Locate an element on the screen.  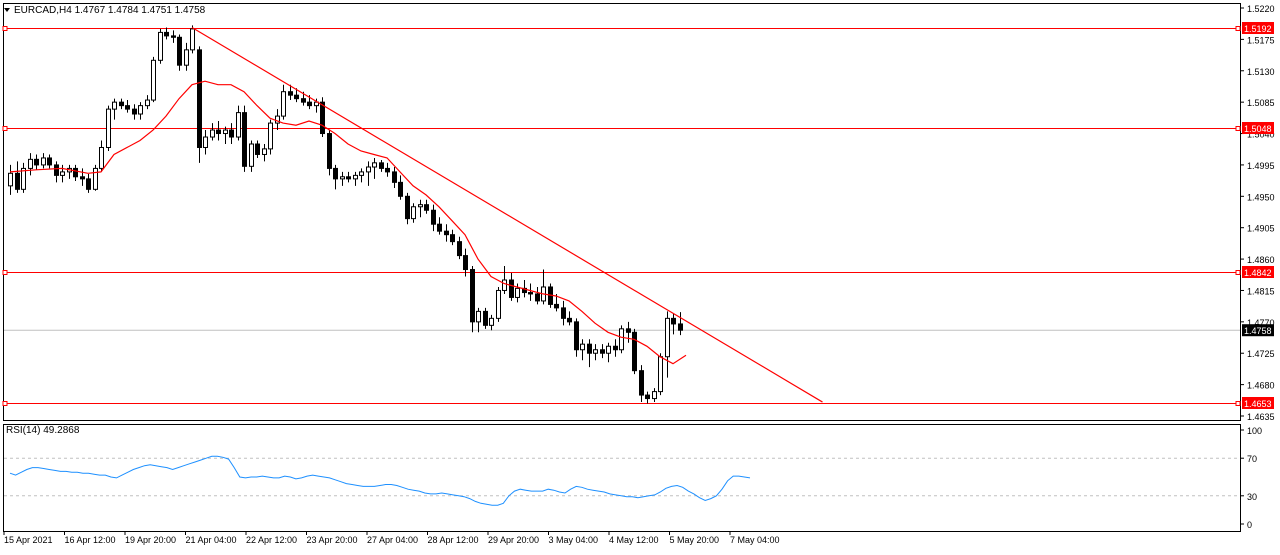
time-tick-label: 16 Apr 12:00 is located at coordinates (90, 540).